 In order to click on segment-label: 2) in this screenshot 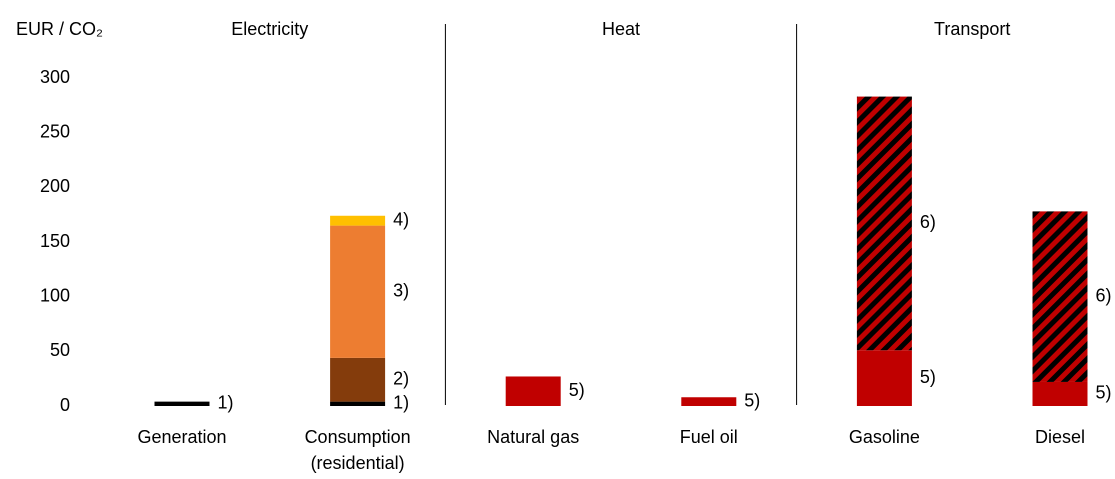, I will do `click(401, 379)`.